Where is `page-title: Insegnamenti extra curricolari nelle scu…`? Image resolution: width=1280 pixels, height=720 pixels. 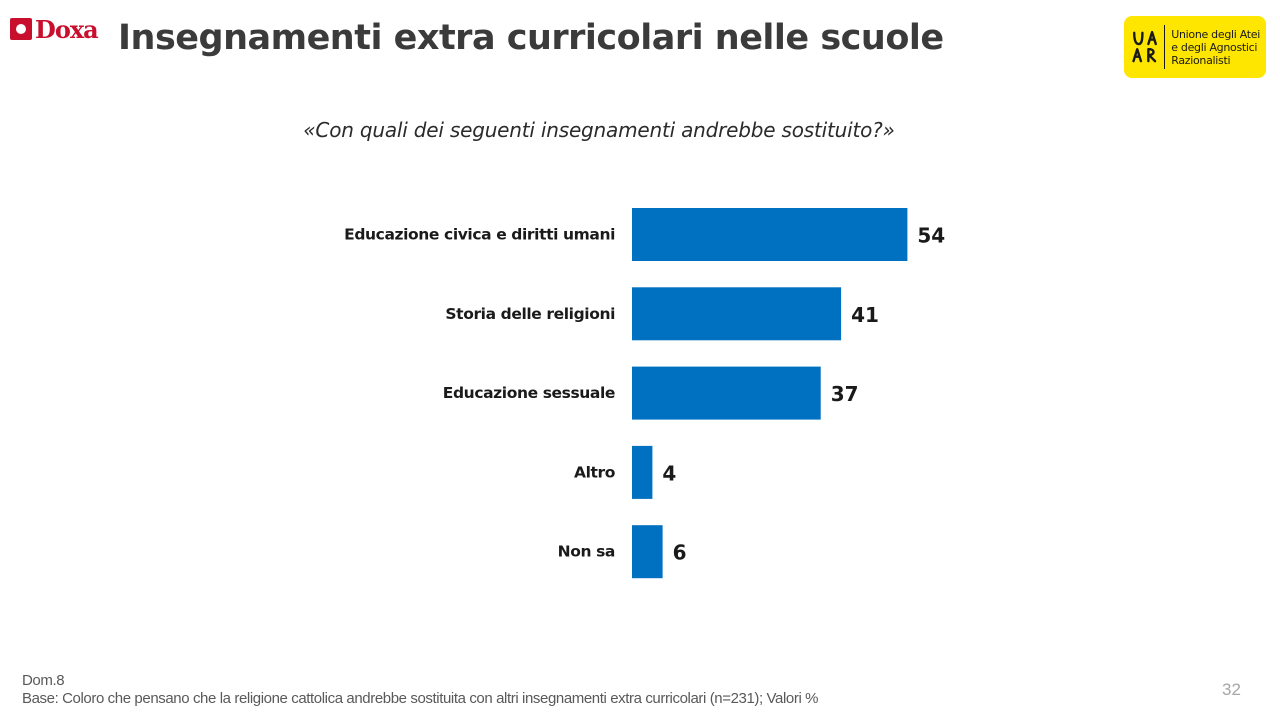
page-title: Insegnamenti extra curricolari nelle scu… is located at coordinates (531, 38).